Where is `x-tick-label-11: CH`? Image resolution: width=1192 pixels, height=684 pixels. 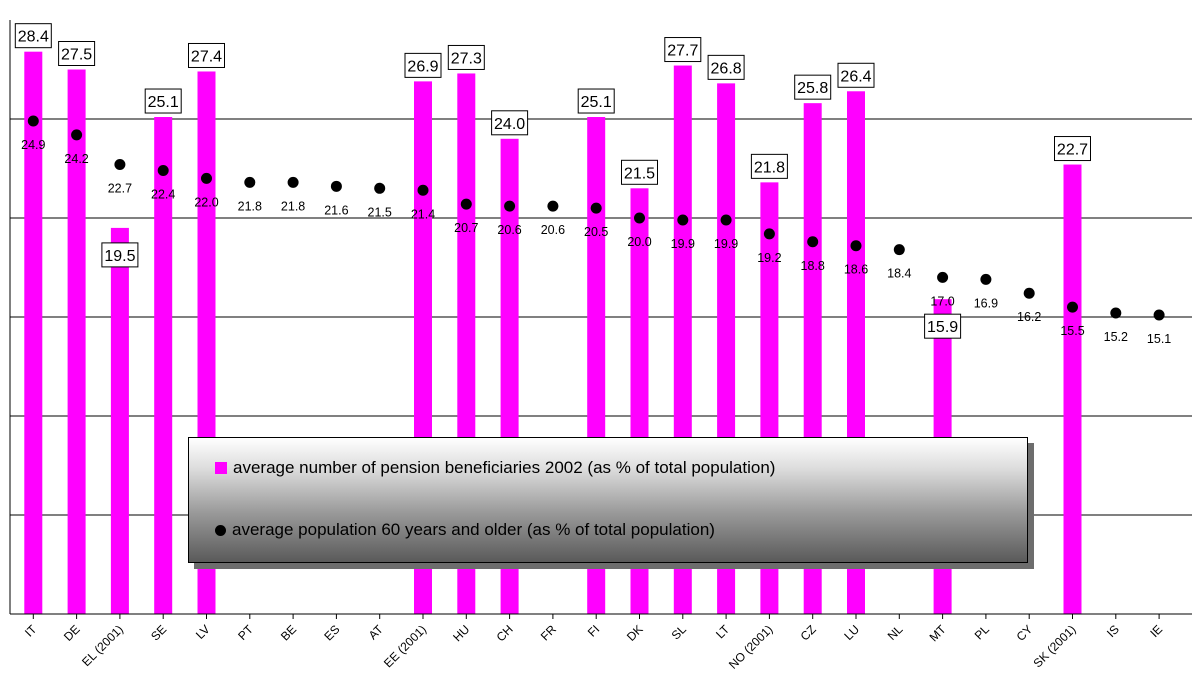
x-tick-label-11: CH is located at coordinates (505, 633).